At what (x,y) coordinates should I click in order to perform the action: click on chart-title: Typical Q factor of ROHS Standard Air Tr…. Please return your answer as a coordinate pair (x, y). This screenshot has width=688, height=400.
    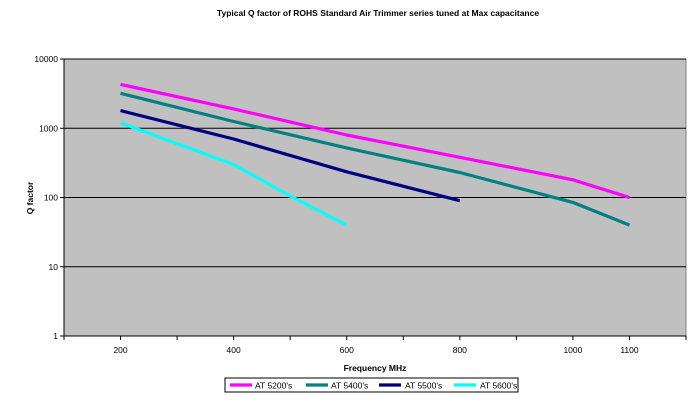
    Looking at the image, I should click on (378, 13).